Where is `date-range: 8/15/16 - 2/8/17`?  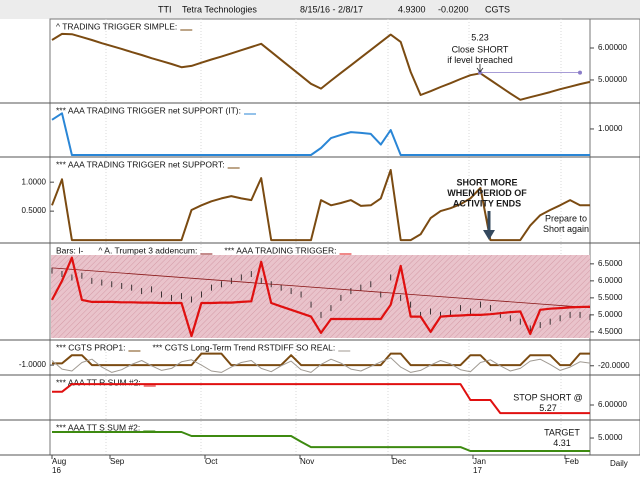 date-range: 8/15/16 - 2/8/17 is located at coordinates (331, 9).